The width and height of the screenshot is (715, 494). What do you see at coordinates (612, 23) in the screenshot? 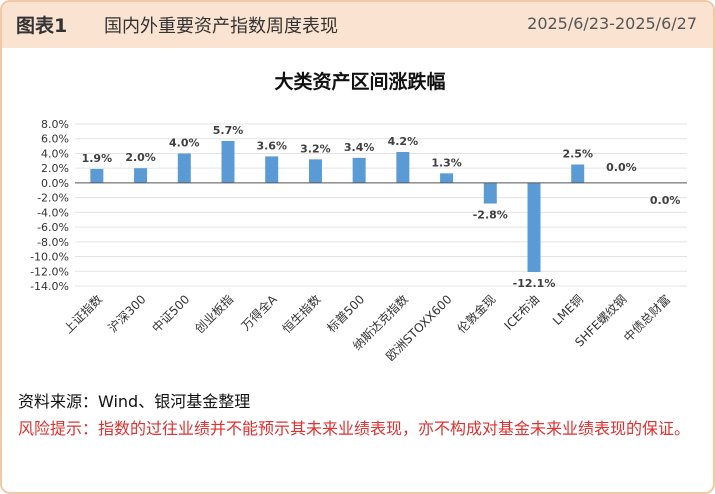
I see `date-range: 2025/6/23-2025/6/27` at bounding box center [612, 23].